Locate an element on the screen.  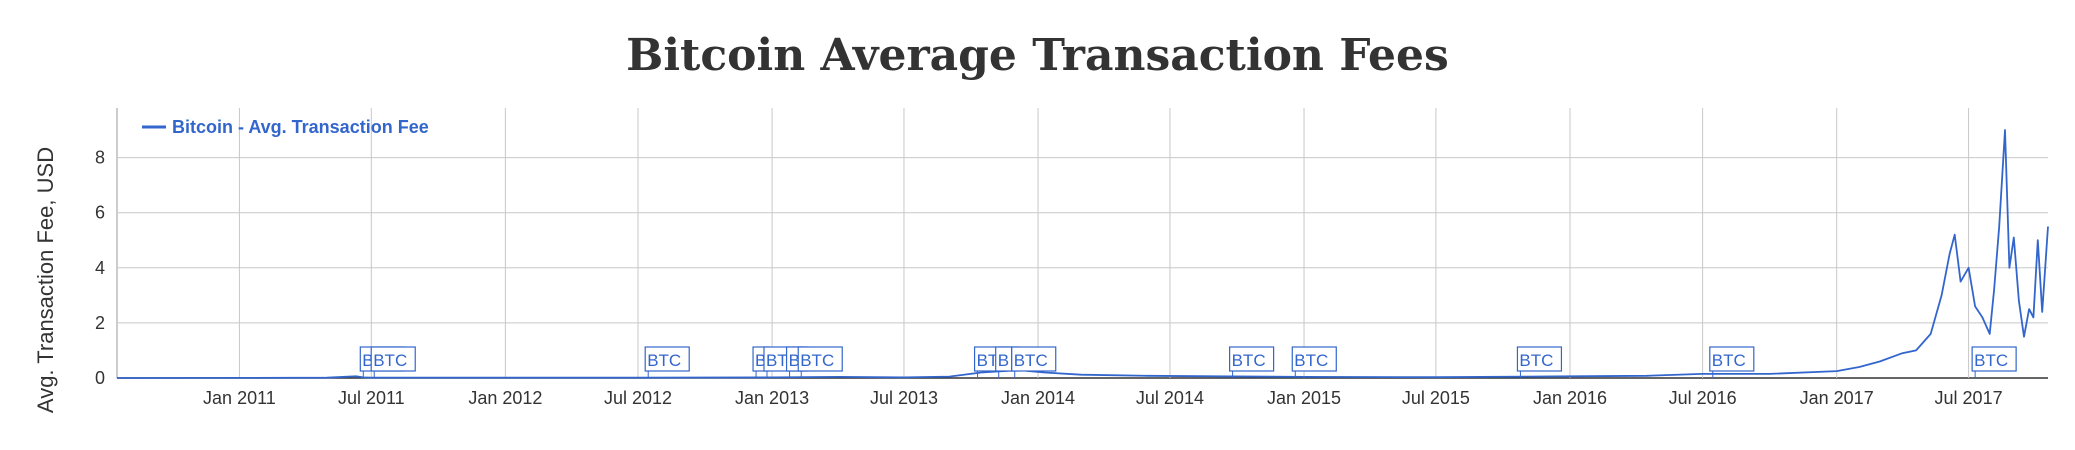
y-tick-label: 0 is located at coordinates (100, 378).